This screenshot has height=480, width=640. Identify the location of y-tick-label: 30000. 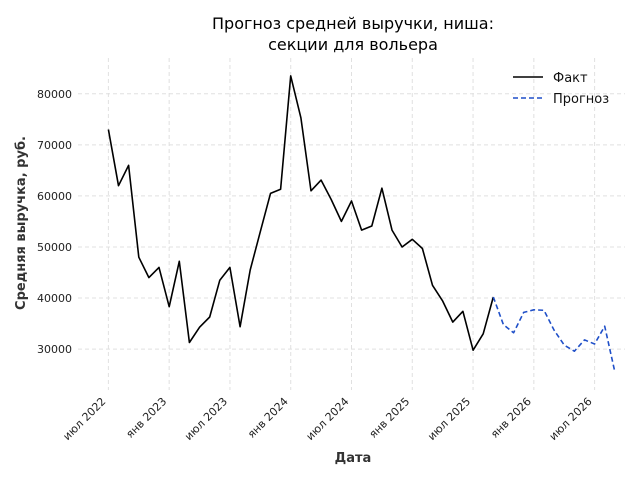
(54, 349).